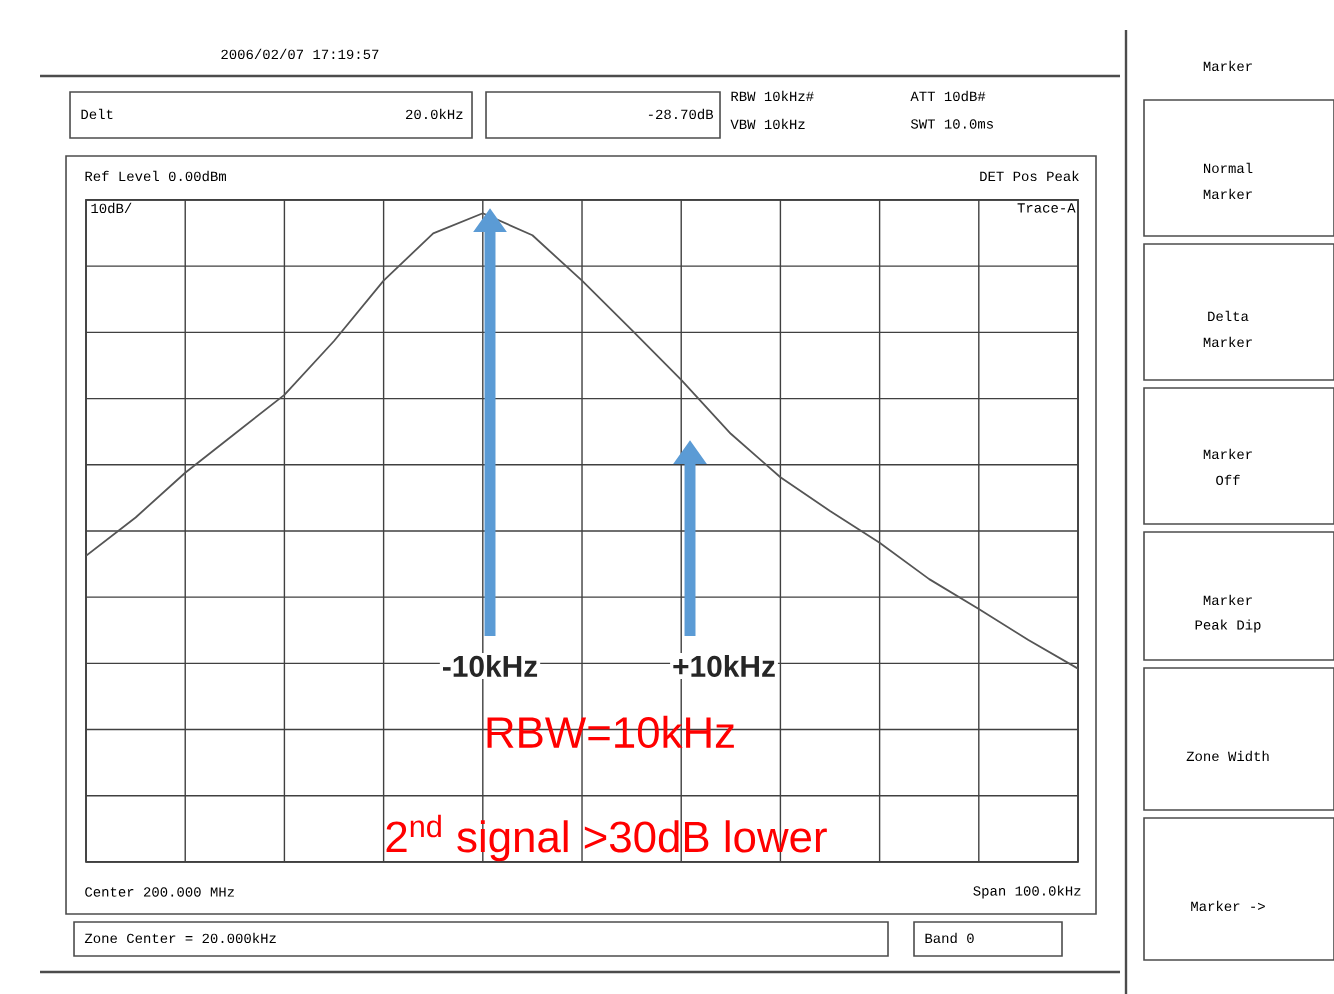 The width and height of the screenshot is (1334, 994). I want to click on annotation: -10kHz, so click(490, 666).